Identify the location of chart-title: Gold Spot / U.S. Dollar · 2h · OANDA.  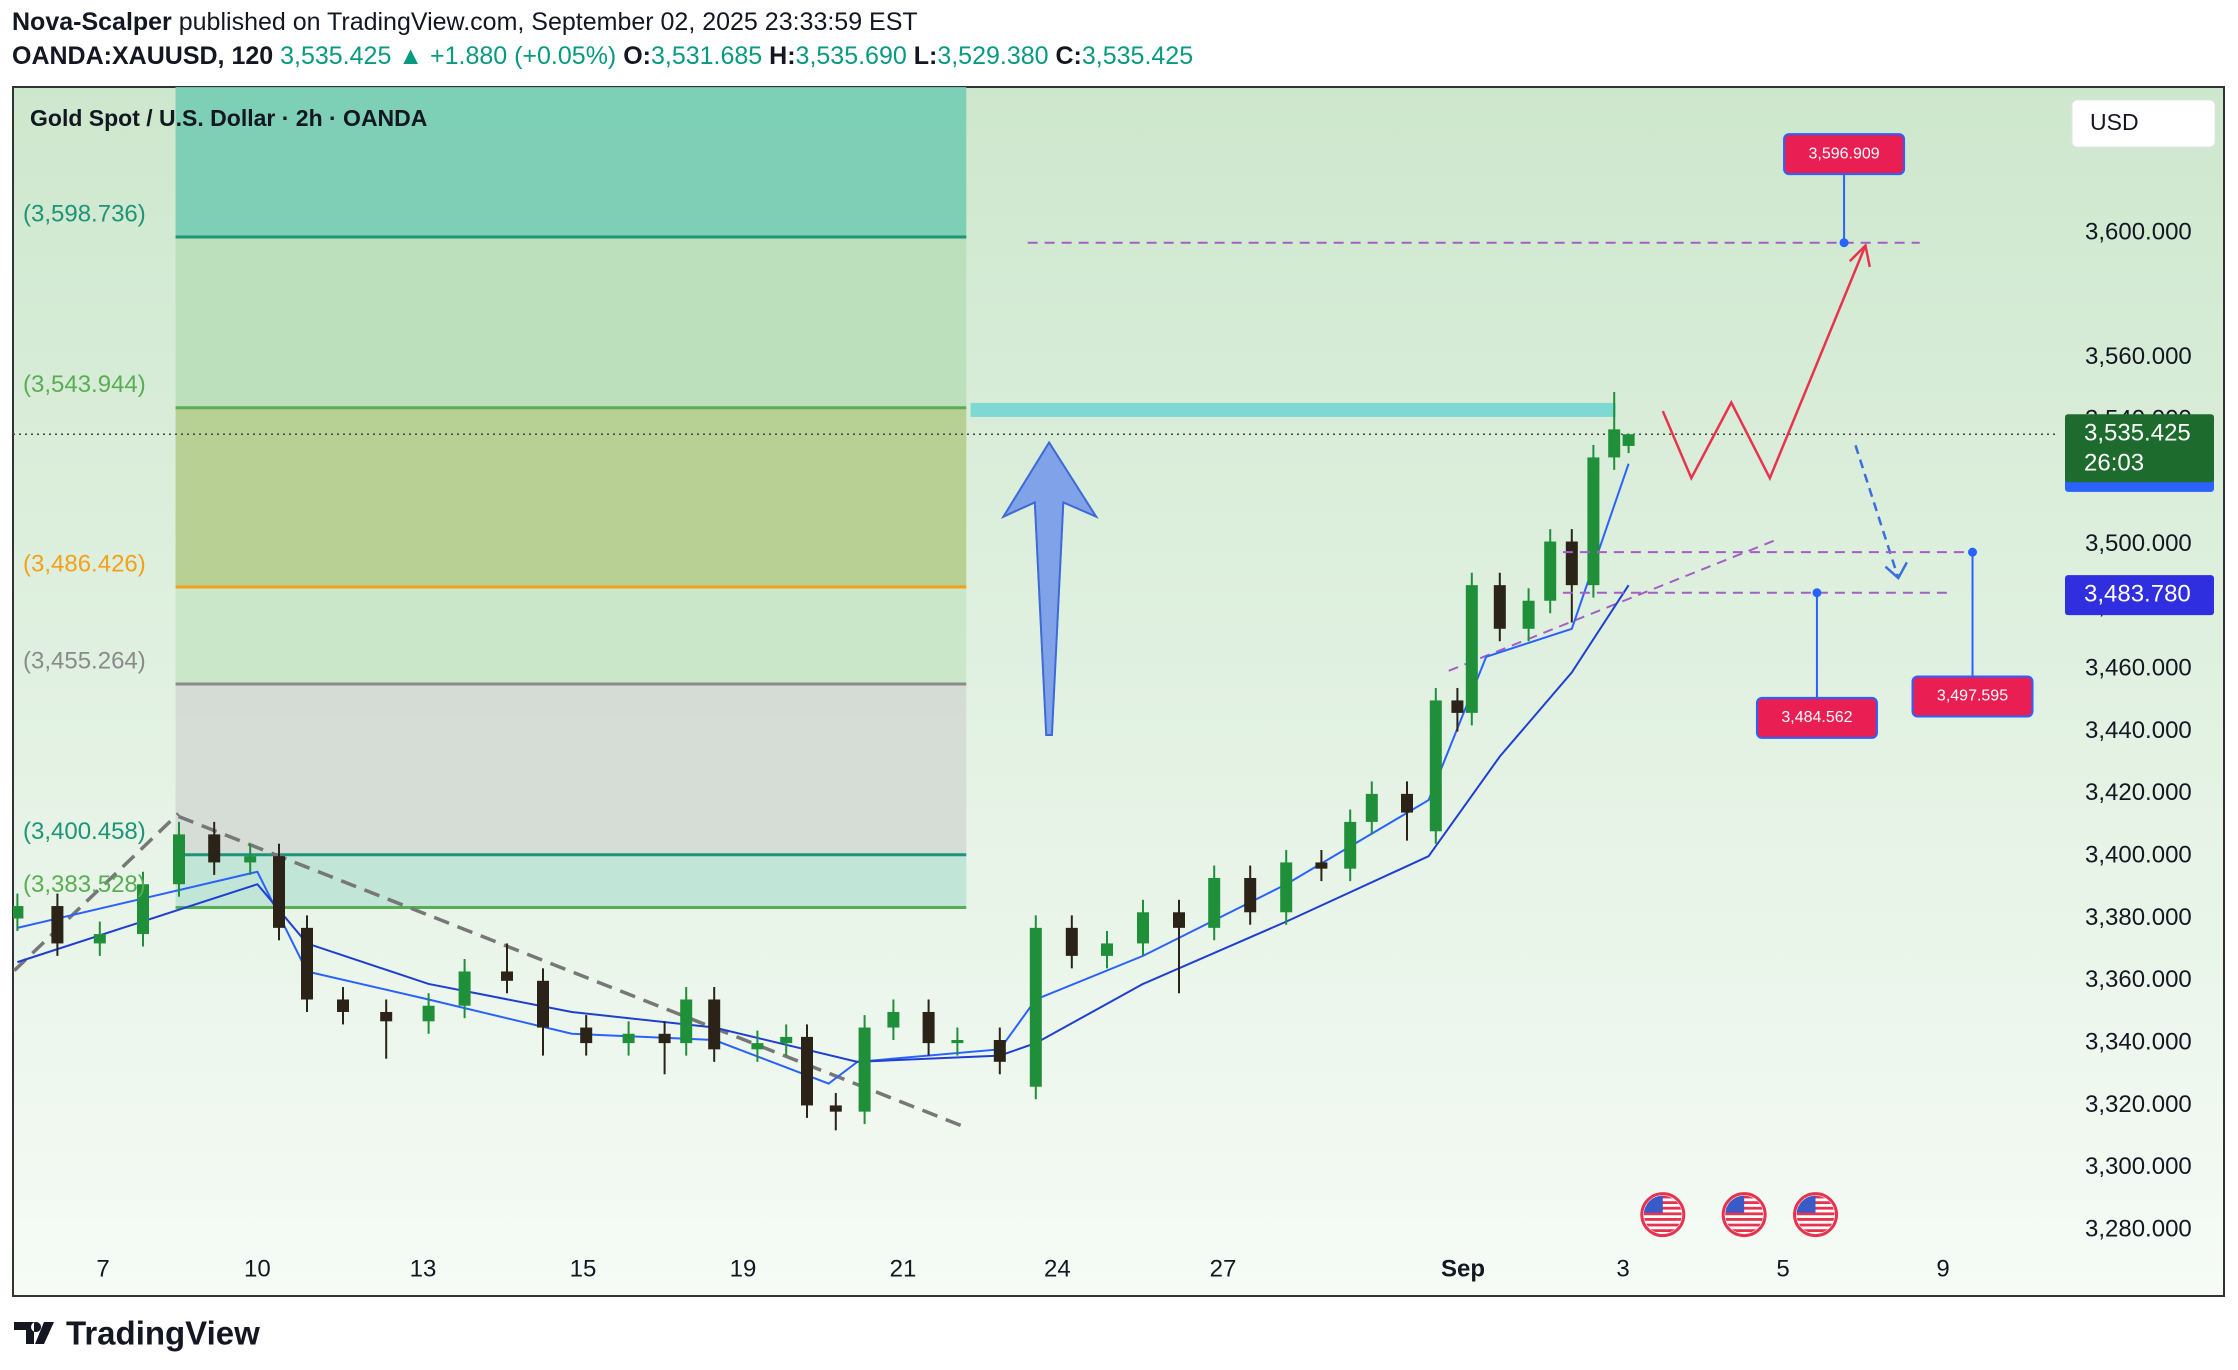
(228, 118).